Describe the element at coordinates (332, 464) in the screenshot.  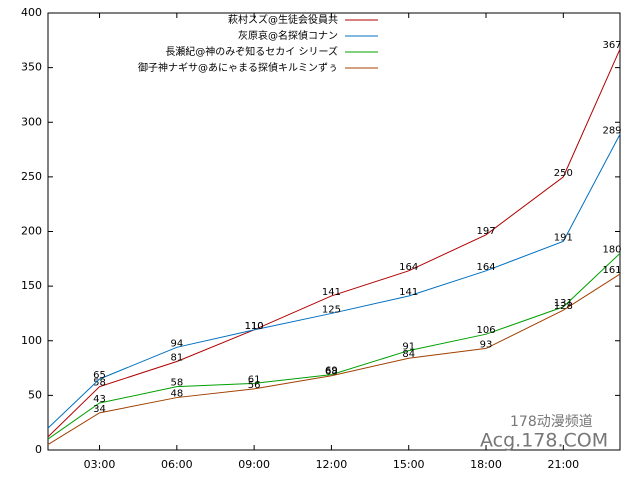
I see `x-tick-label: 12:00` at that location.